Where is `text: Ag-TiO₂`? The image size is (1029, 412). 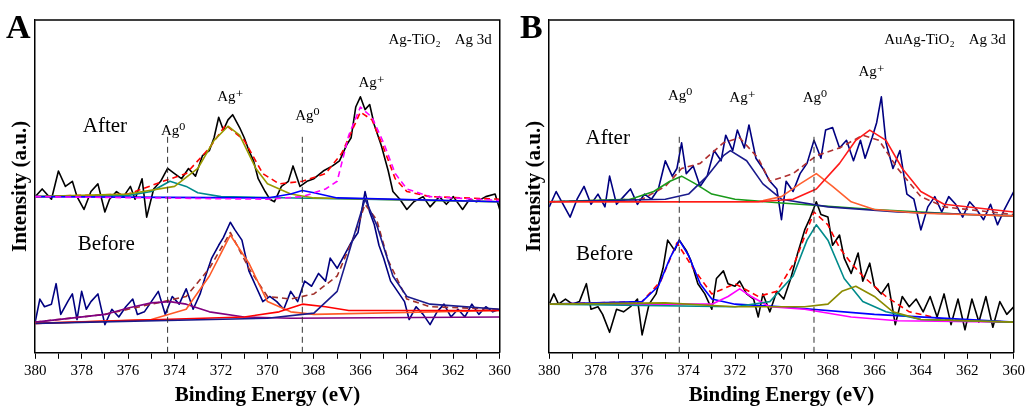
text: Ag-TiO₂ is located at coordinates (414, 39).